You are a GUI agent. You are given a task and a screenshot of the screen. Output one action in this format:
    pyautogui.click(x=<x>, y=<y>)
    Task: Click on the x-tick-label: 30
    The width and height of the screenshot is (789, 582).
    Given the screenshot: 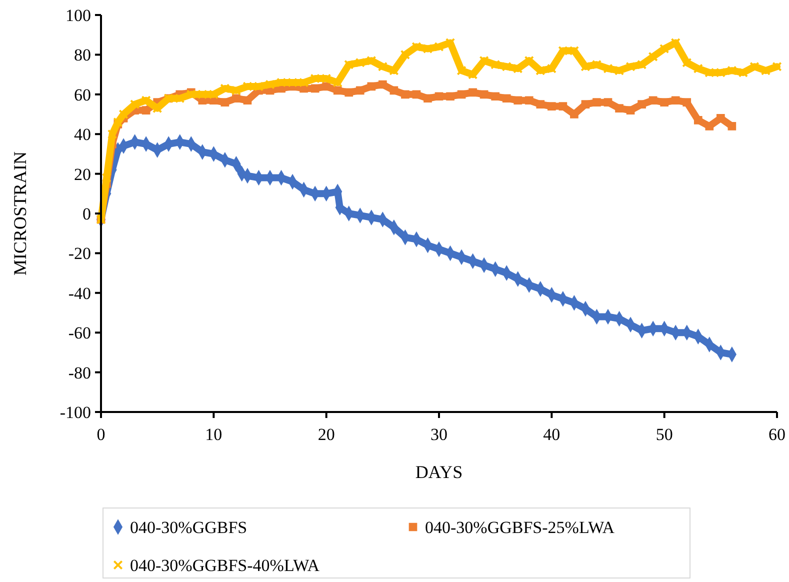 What is the action you would take?
    pyautogui.click(x=439, y=434)
    